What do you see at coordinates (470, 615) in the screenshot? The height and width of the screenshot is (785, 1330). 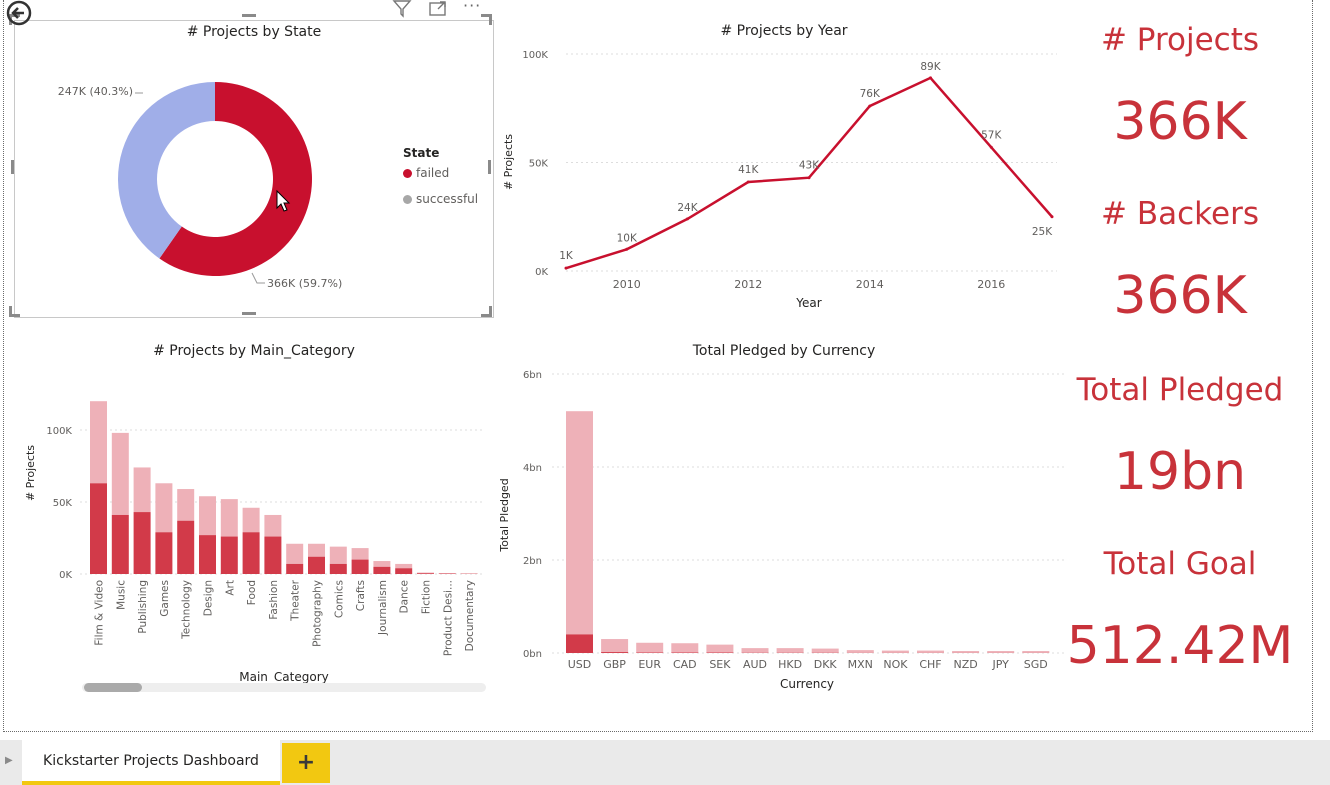 I see `x-tick-label: Documentary` at bounding box center [470, 615].